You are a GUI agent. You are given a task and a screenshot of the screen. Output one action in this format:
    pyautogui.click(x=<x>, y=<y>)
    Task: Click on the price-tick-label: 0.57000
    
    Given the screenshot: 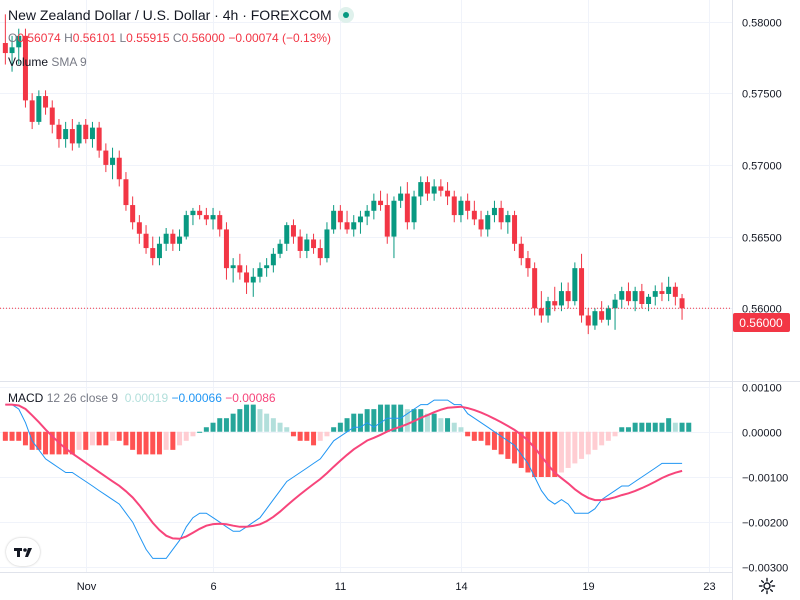 What is the action you would take?
    pyautogui.click(x=762, y=167)
    